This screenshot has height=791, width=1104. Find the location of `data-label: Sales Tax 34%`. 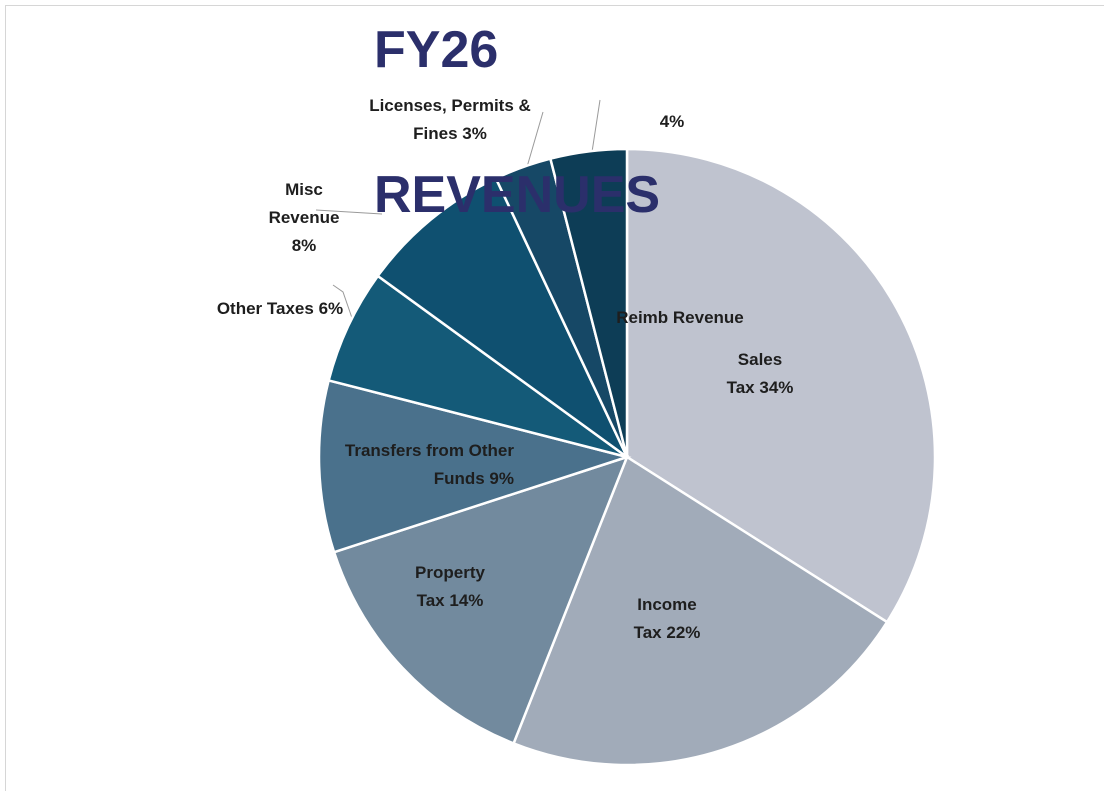

data-label: Sales Tax 34% is located at coordinates (760, 374).